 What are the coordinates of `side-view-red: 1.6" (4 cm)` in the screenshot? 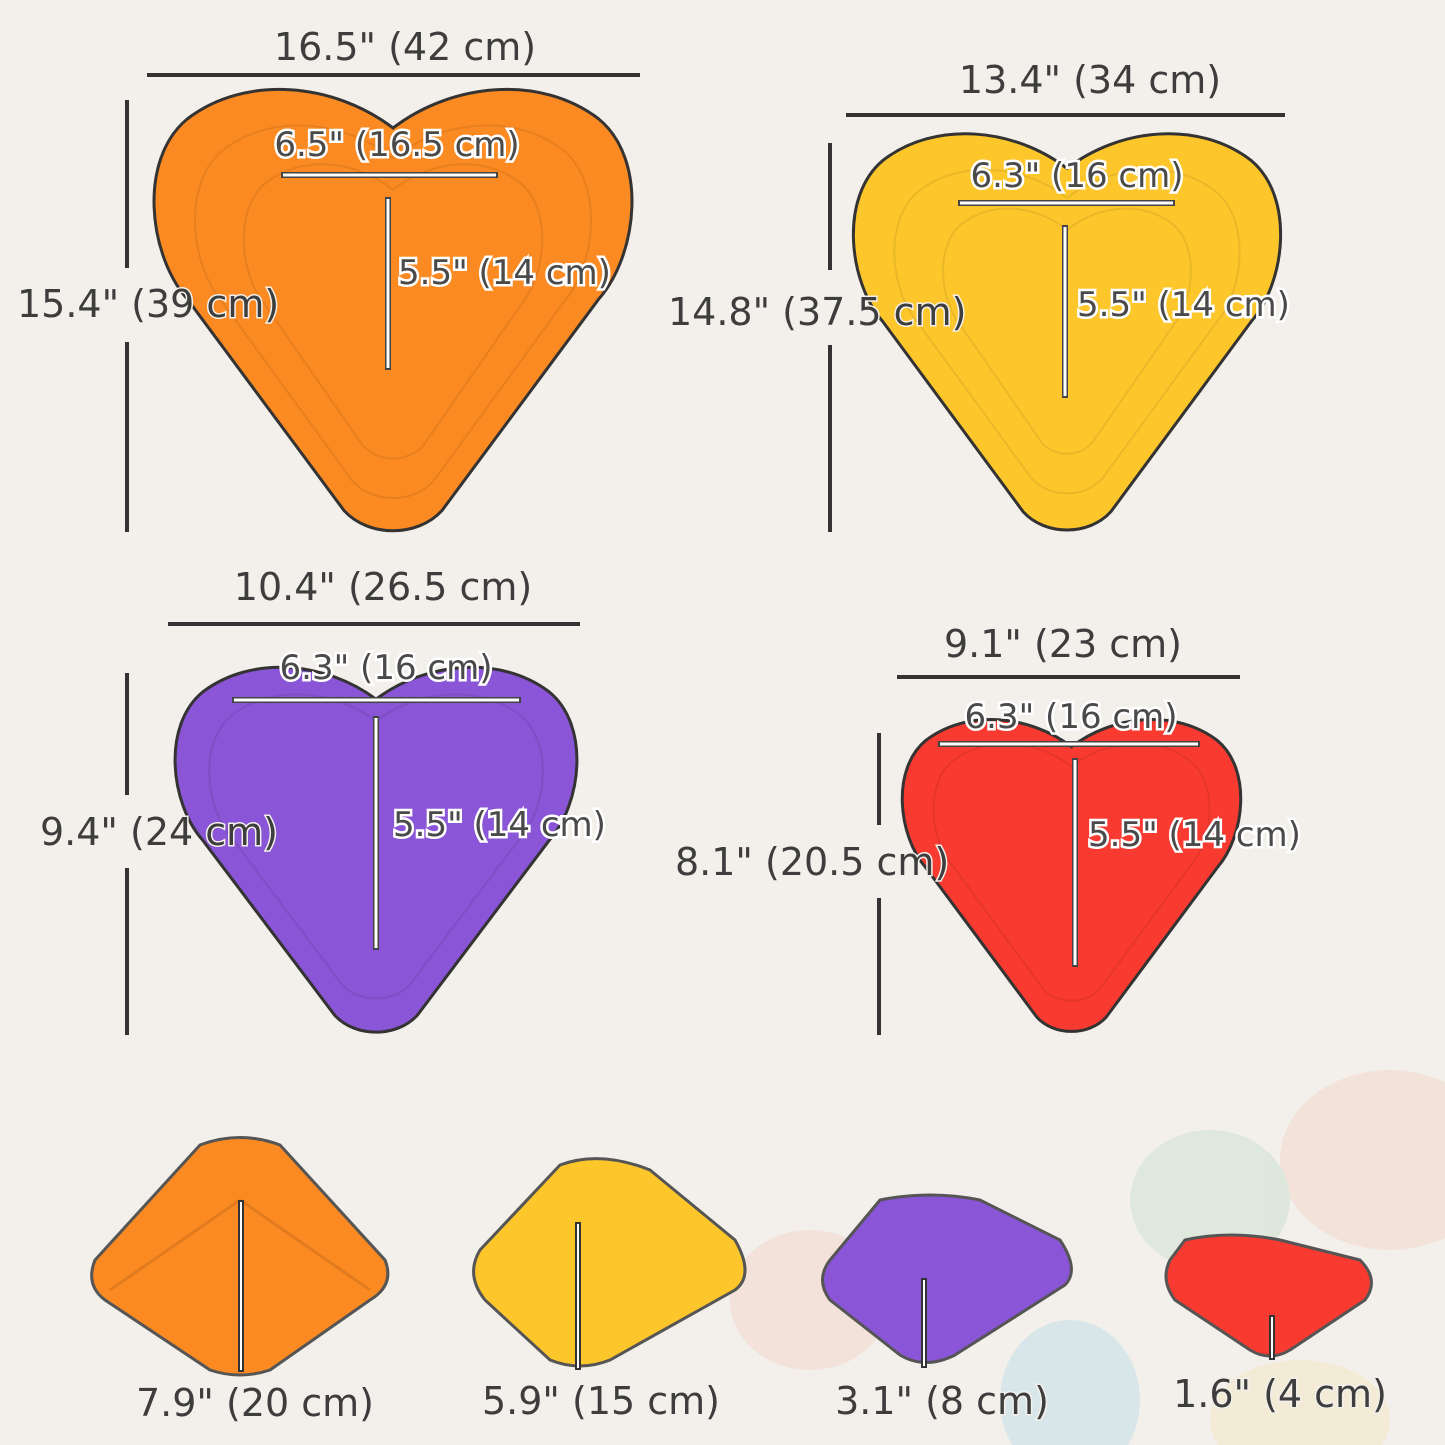 It's located at (1276, 1325).